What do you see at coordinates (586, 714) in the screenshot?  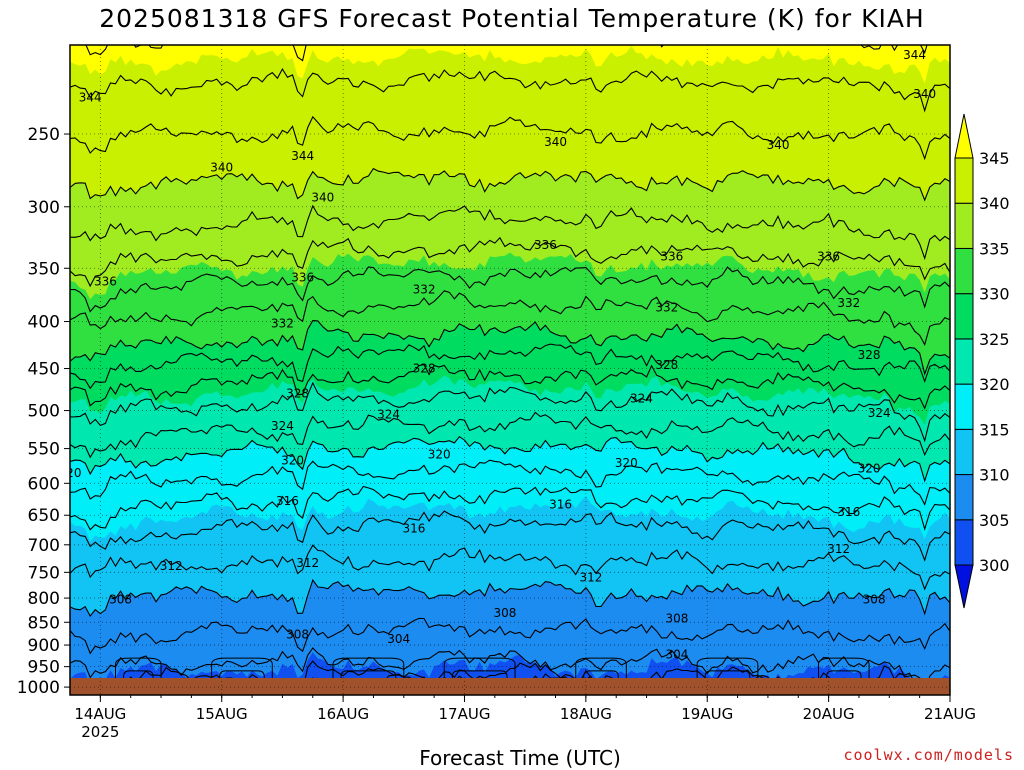 I see `x-tick-label: 18AUG` at bounding box center [586, 714].